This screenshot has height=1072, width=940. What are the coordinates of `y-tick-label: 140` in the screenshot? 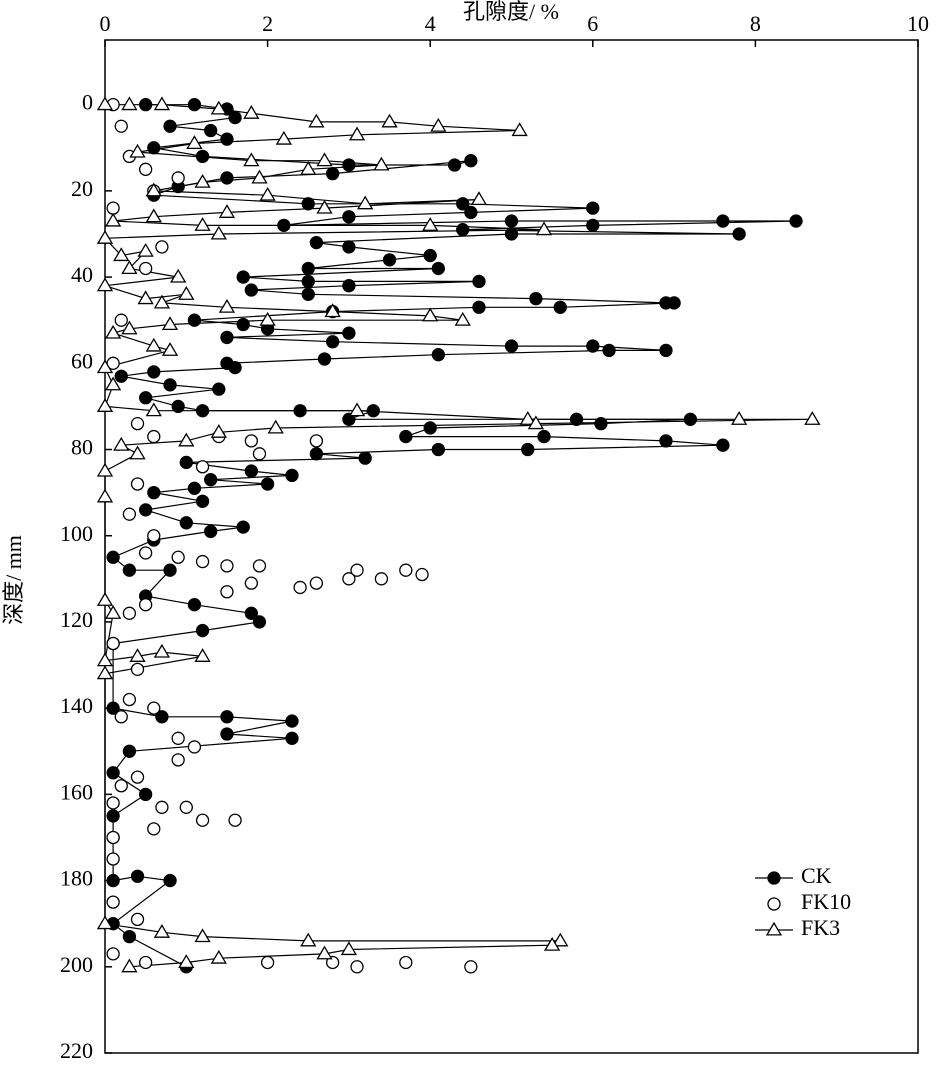 It's located at (76, 705).